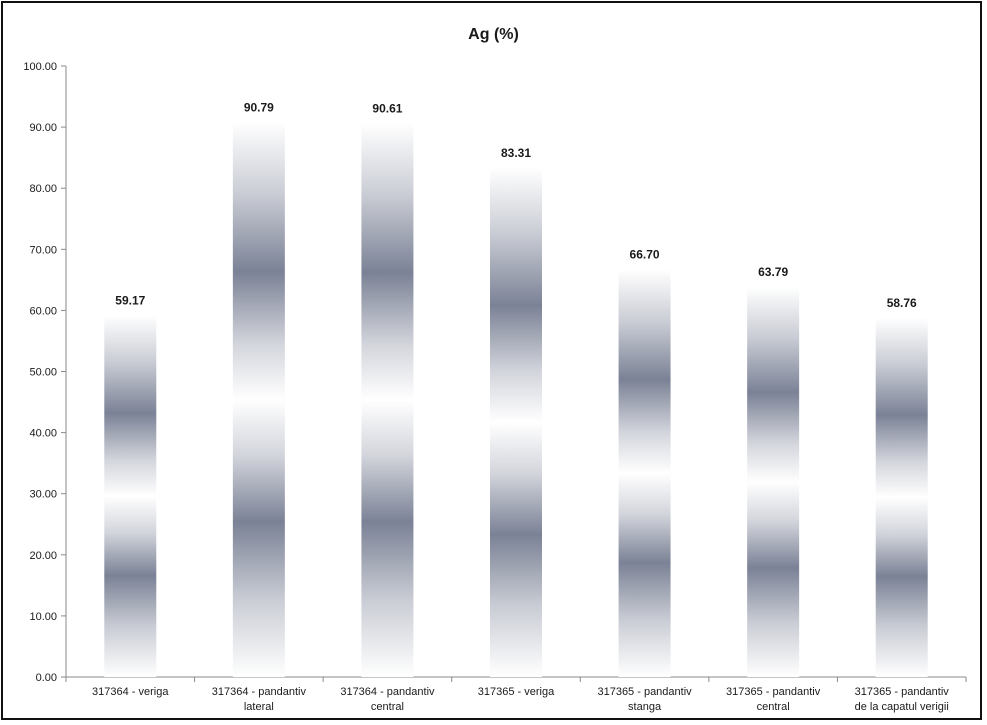  What do you see at coordinates (43, 250) in the screenshot?
I see `y-tick-label: 70.00` at bounding box center [43, 250].